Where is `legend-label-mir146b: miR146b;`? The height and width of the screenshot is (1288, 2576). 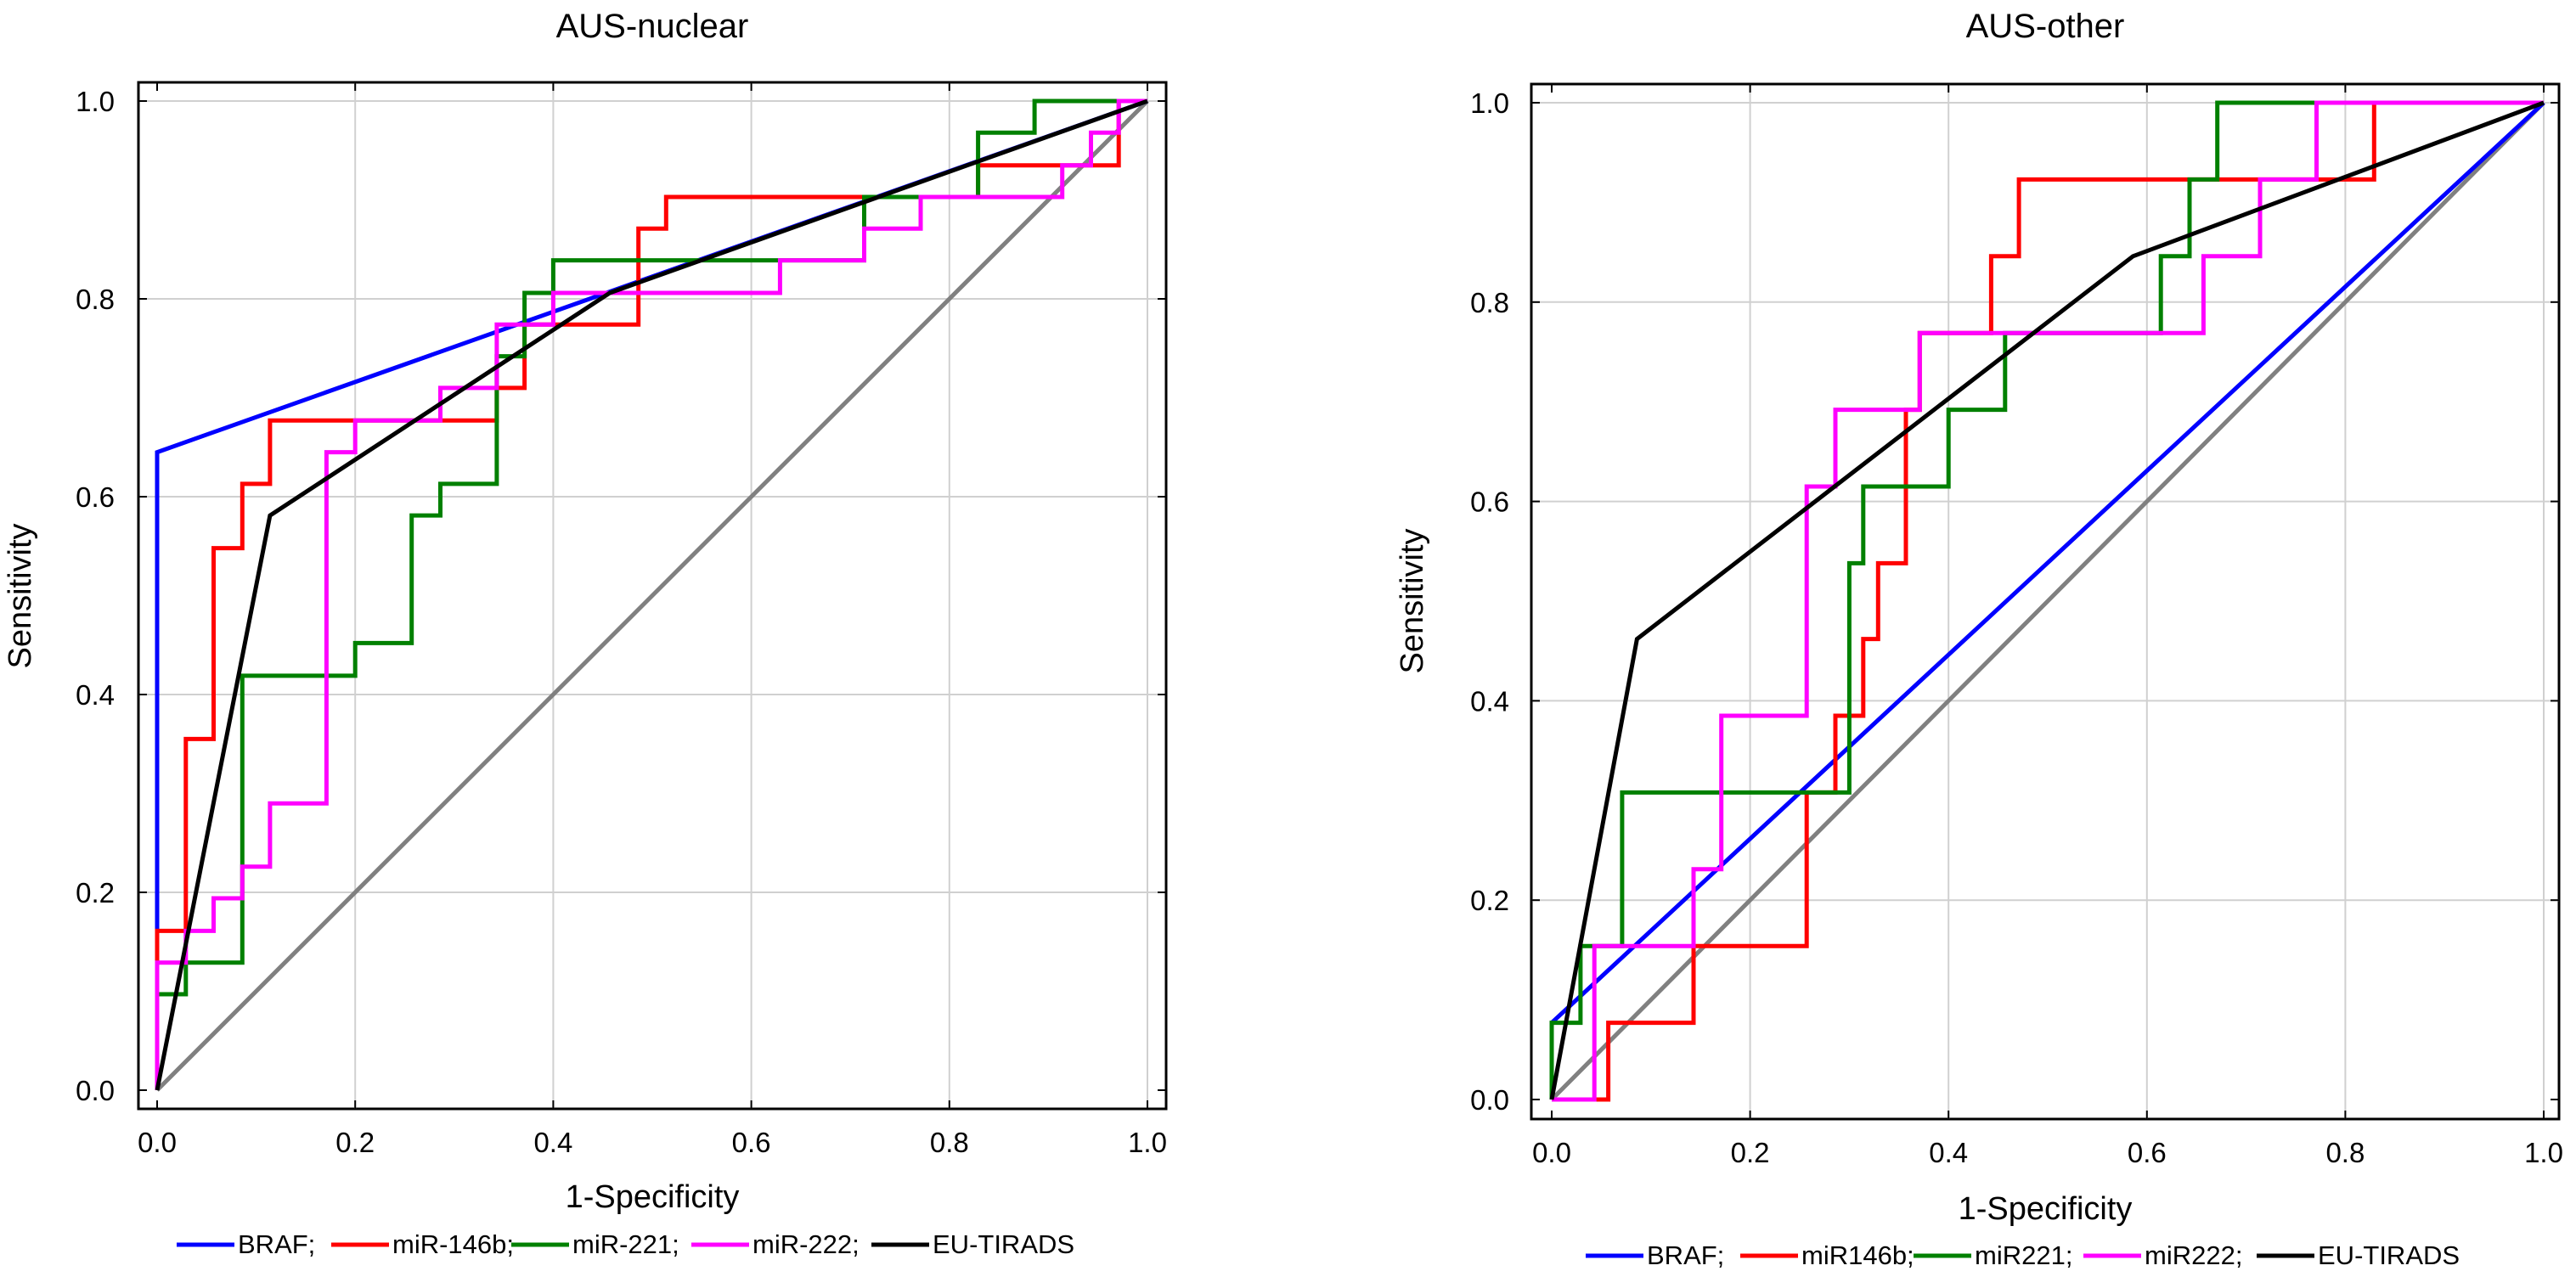 legend-label-mir146b: miR146b; is located at coordinates (1857, 1255).